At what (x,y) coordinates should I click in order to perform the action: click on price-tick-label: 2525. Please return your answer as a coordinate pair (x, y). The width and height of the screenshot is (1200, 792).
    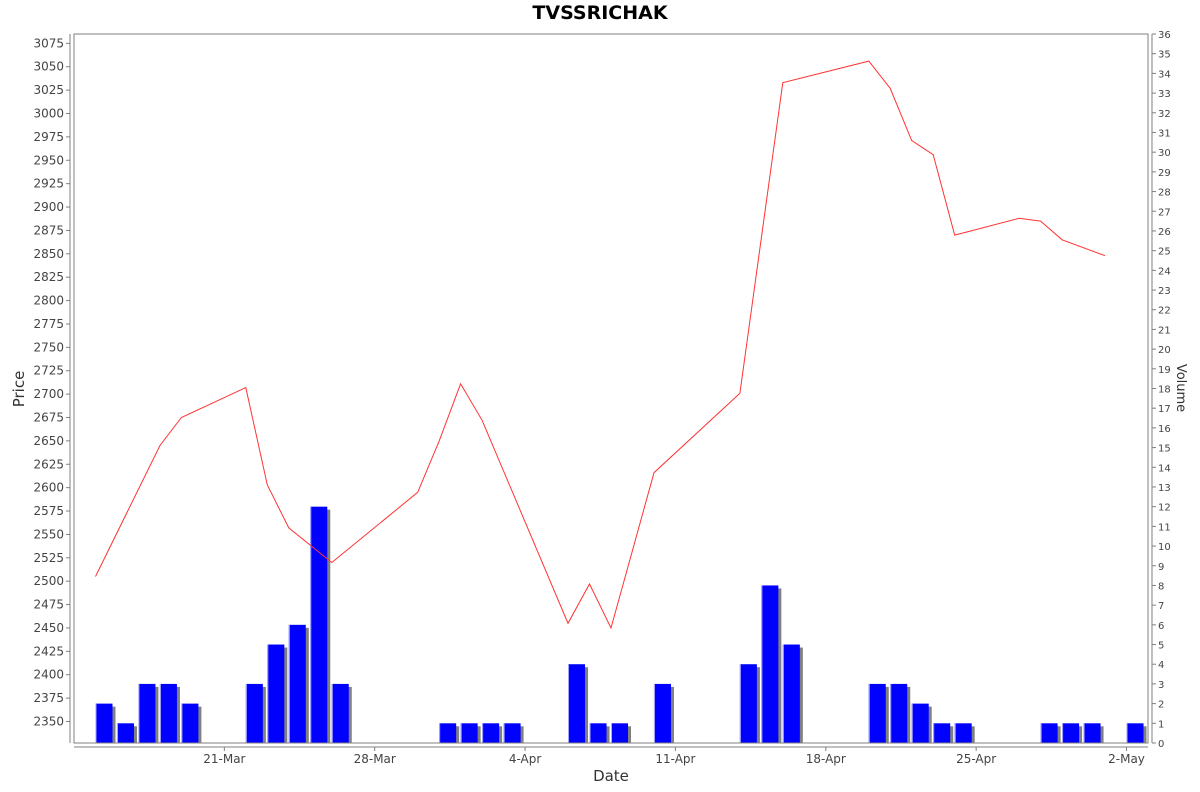
    Looking at the image, I should click on (48, 558).